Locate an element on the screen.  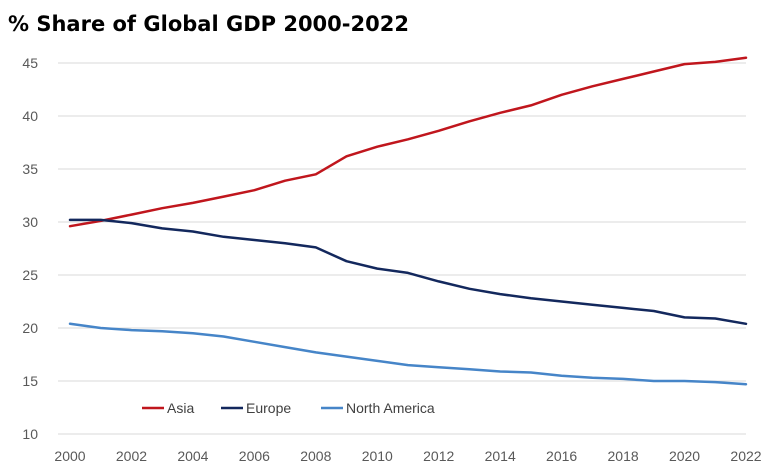
x-tick-label: 2000 is located at coordinates (69, 456).